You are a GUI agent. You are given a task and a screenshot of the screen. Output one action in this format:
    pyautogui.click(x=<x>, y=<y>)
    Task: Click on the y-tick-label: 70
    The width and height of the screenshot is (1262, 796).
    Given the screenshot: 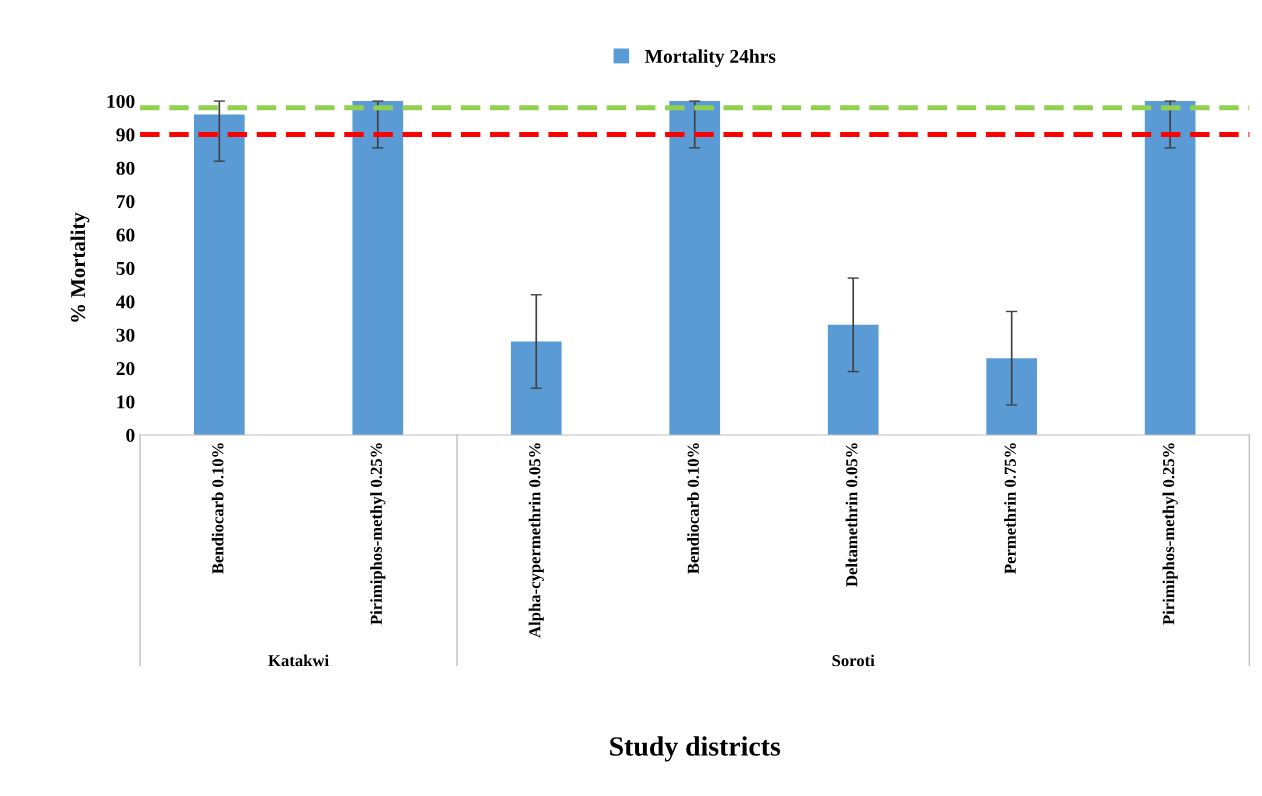 What is the action you would take?
    pyautogui.click(x=125, y=202)
    